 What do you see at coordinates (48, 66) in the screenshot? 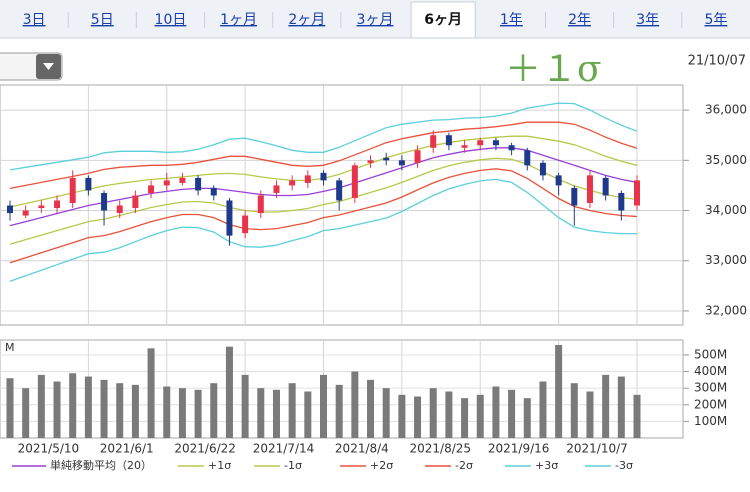
I see `dropdown-arrow` at bounding box center [48, 66].